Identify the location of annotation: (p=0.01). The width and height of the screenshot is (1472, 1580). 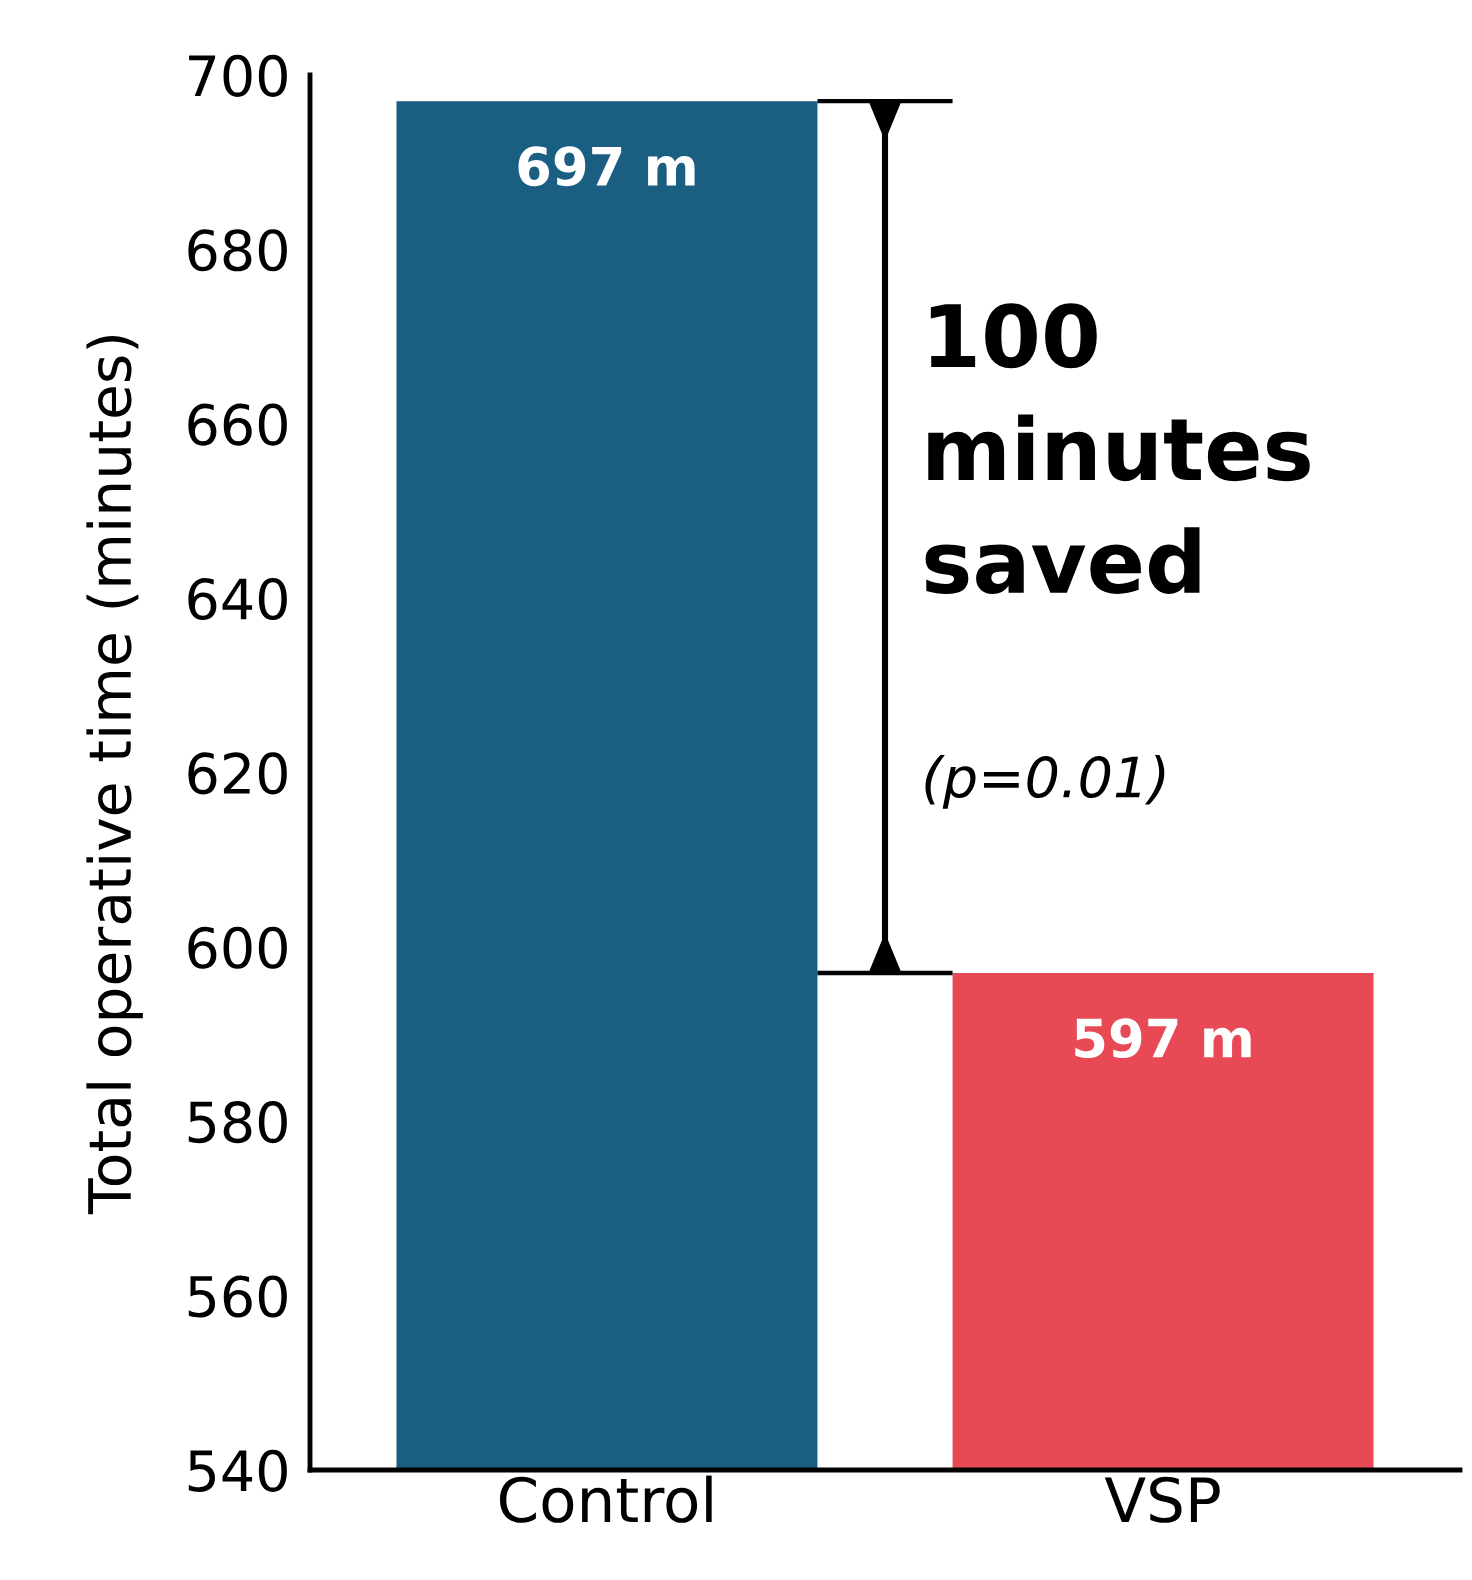
(1045, 782).